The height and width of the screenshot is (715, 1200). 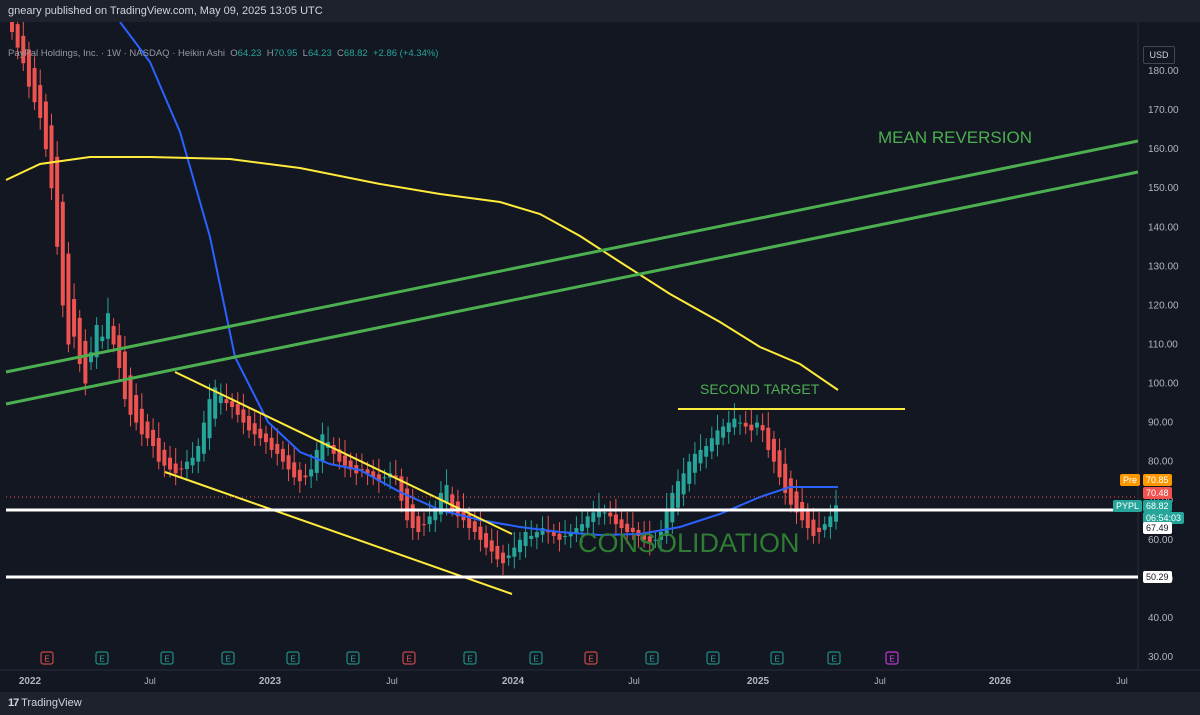 What do you see at coordinates (13, 703) in the screenshot?
I see `tradingview-logo-icon: 17` at bounding box center [13, 703].